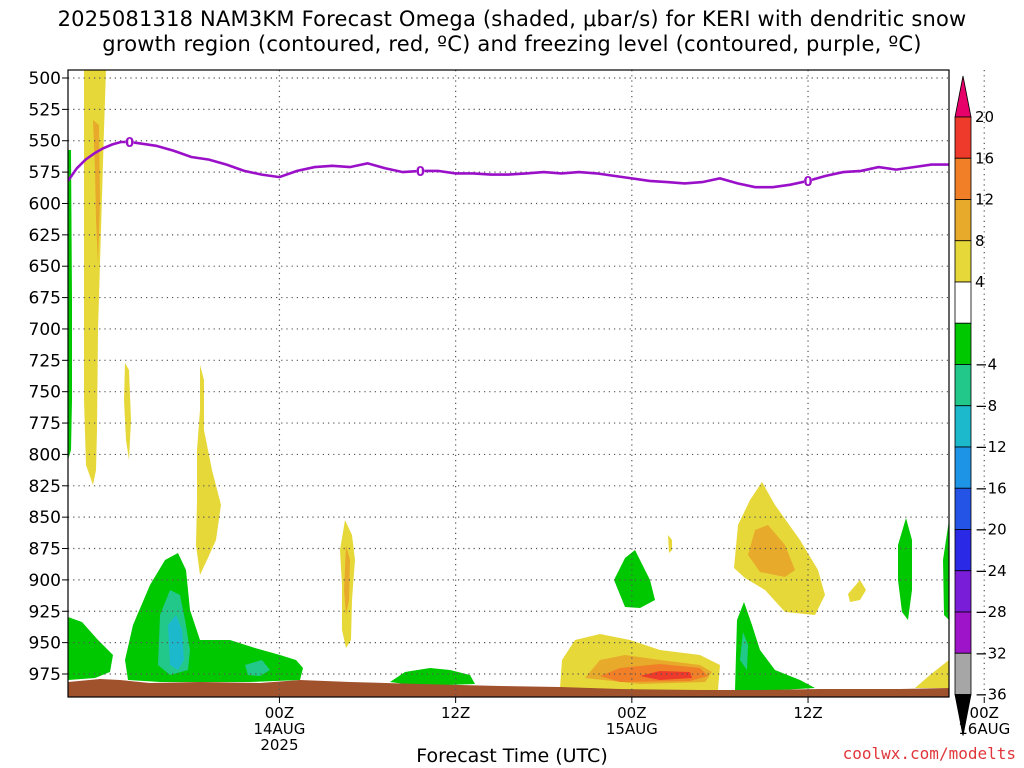 The image size is (1024, 768). Describe the element at coordinates (45, 550) in the screenshot. I see `y-tick-label: 875` at that location.